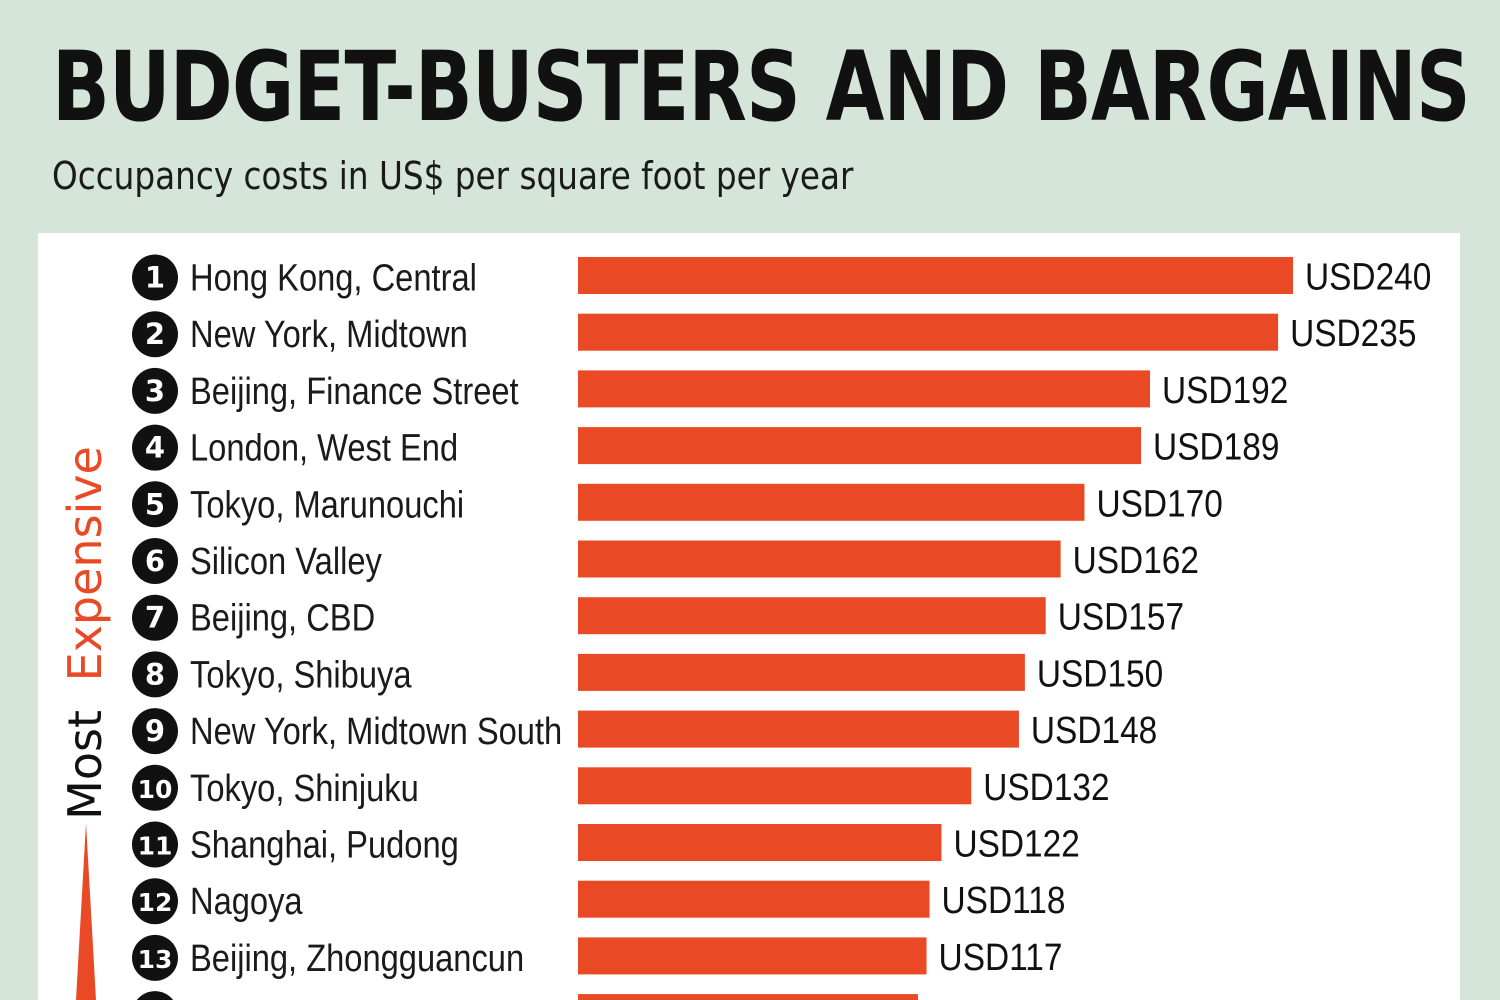  I want to click on side-label: Most Expensive, so click(85, 723).